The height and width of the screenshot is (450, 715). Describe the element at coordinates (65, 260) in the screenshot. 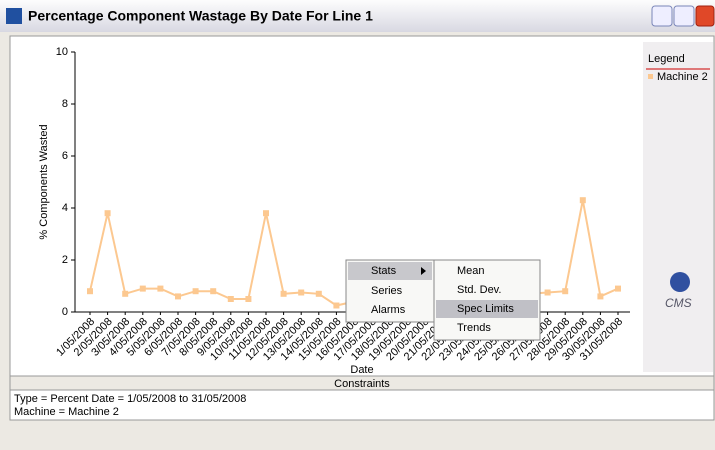

I see `y-tick-label: 2` at that location.